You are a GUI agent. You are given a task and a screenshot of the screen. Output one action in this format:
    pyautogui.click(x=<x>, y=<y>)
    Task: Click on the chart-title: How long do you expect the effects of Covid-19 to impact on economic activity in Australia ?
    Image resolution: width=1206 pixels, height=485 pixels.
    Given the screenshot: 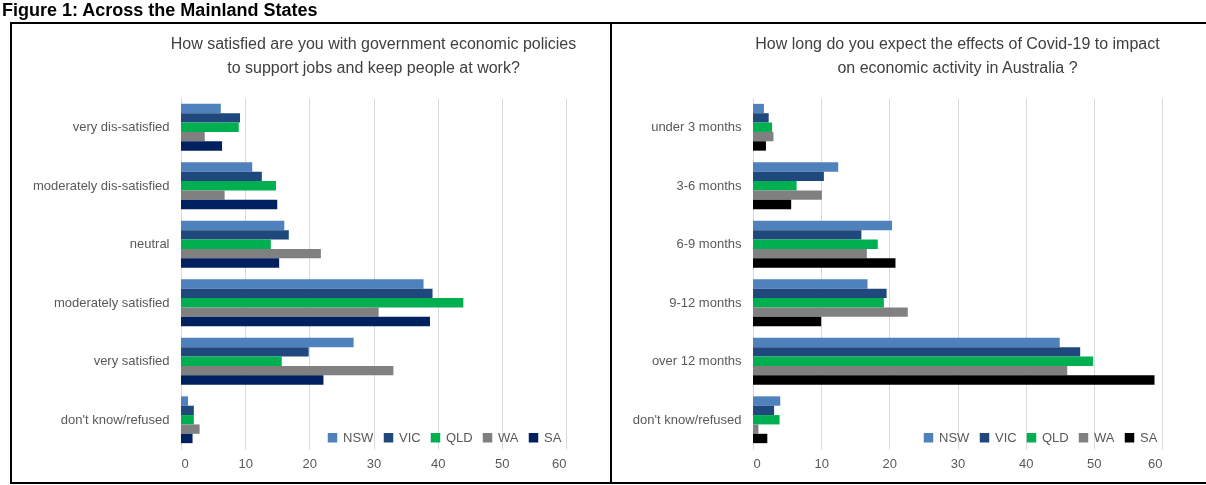 What is the action you would take?
    pyautogui.click(x=958, y=55)
    